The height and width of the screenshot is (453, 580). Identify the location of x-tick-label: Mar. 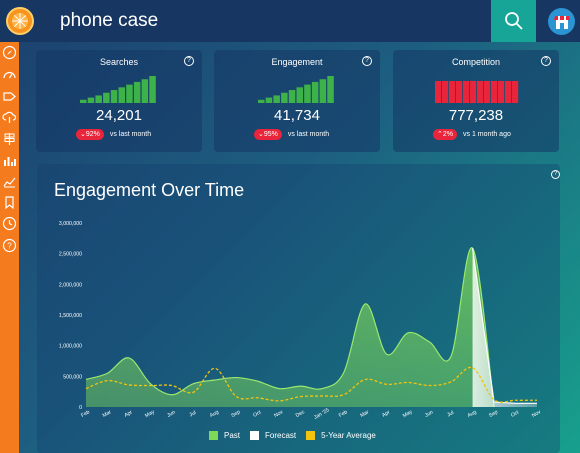
(107, 414).